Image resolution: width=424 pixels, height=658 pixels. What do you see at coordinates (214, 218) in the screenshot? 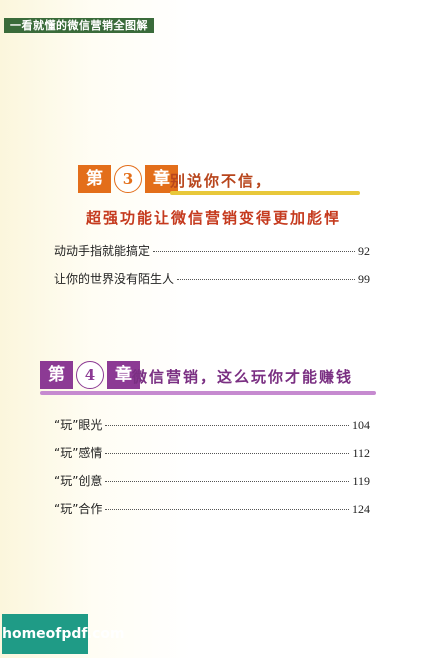
I see `chapter-3-title-line2: 超强功能让微信营销变得更加彪悍` at bounding box center [214, 218].